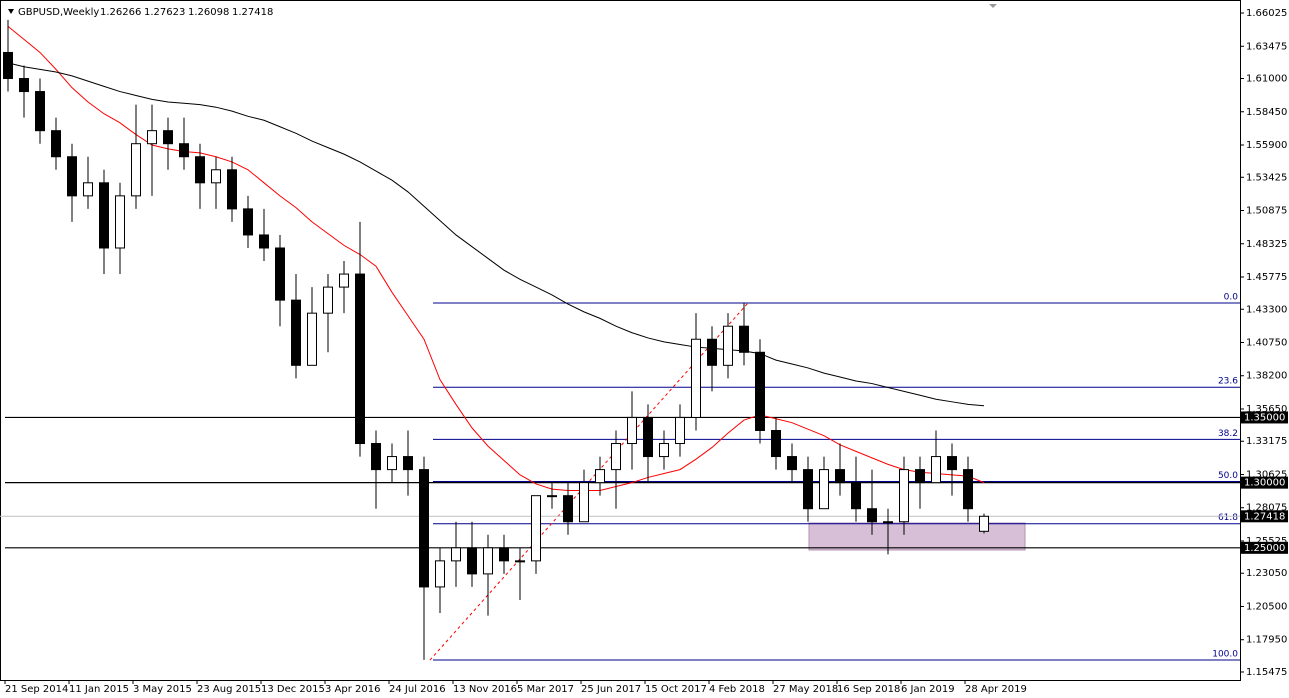  What do you see at coordinates (1228, 382) in the screenshot?
I see `fib-label: 23.6` at bounding box center [1228, 382].